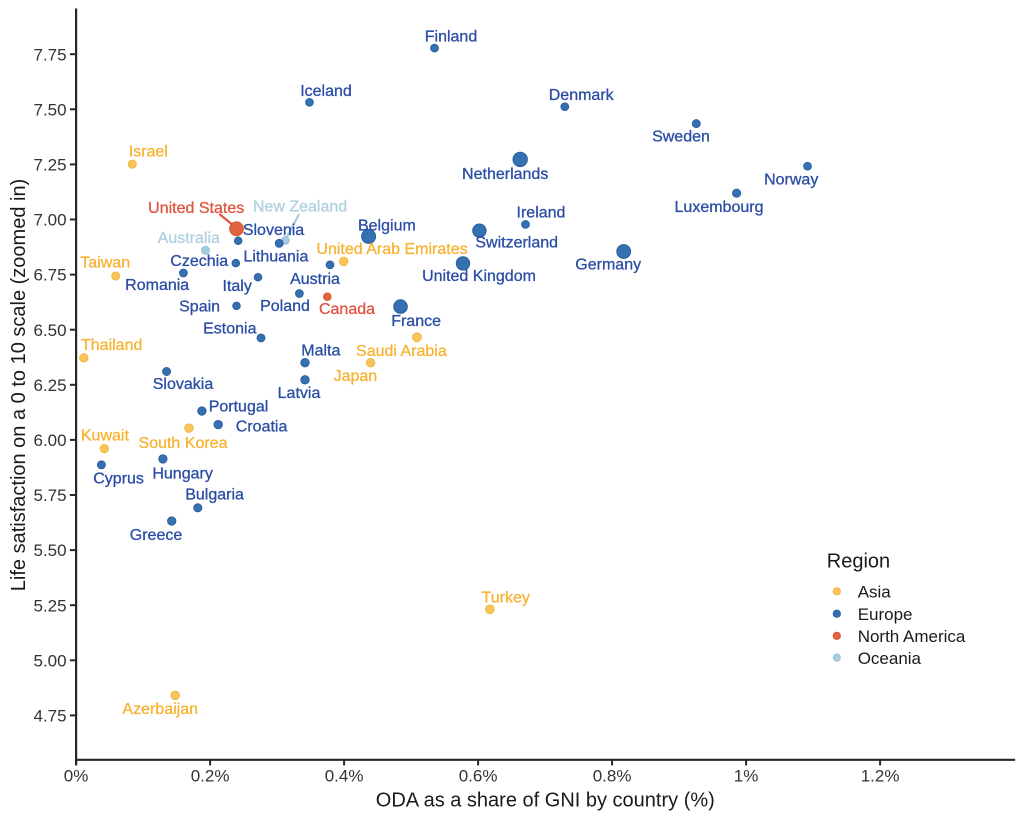  Describe the element at coordinates (210, 776) in the screenshot. I see `svg-text: 0.2%` at that location.